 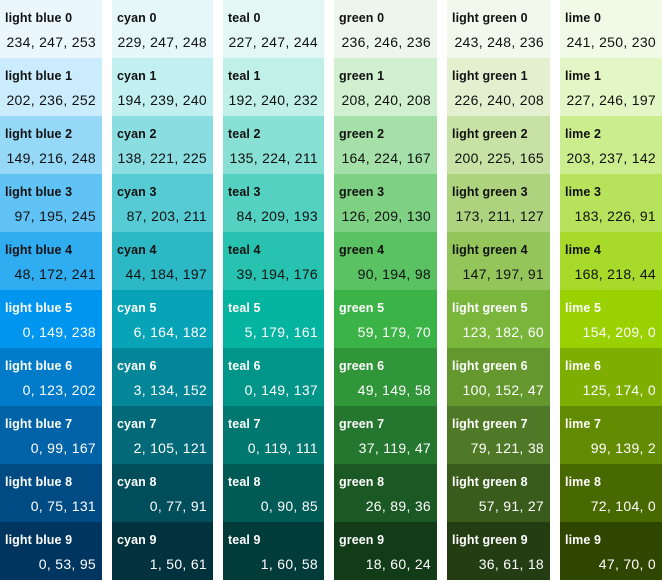 What do you see at coordinates (490, 18) in the screenshot?
I see `swatch-name: light green 0` at bounding box center [490, 18].